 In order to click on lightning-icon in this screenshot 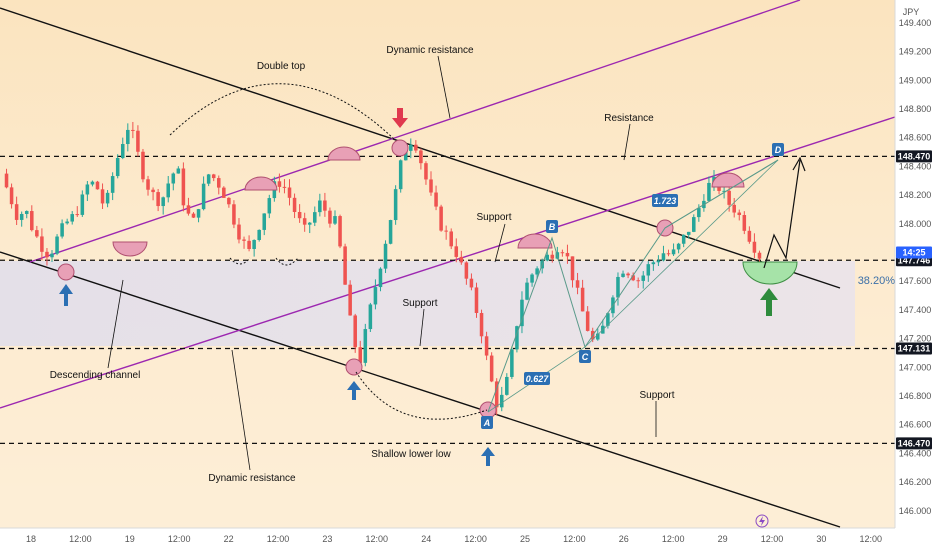, I will do `click(762, 521)`.